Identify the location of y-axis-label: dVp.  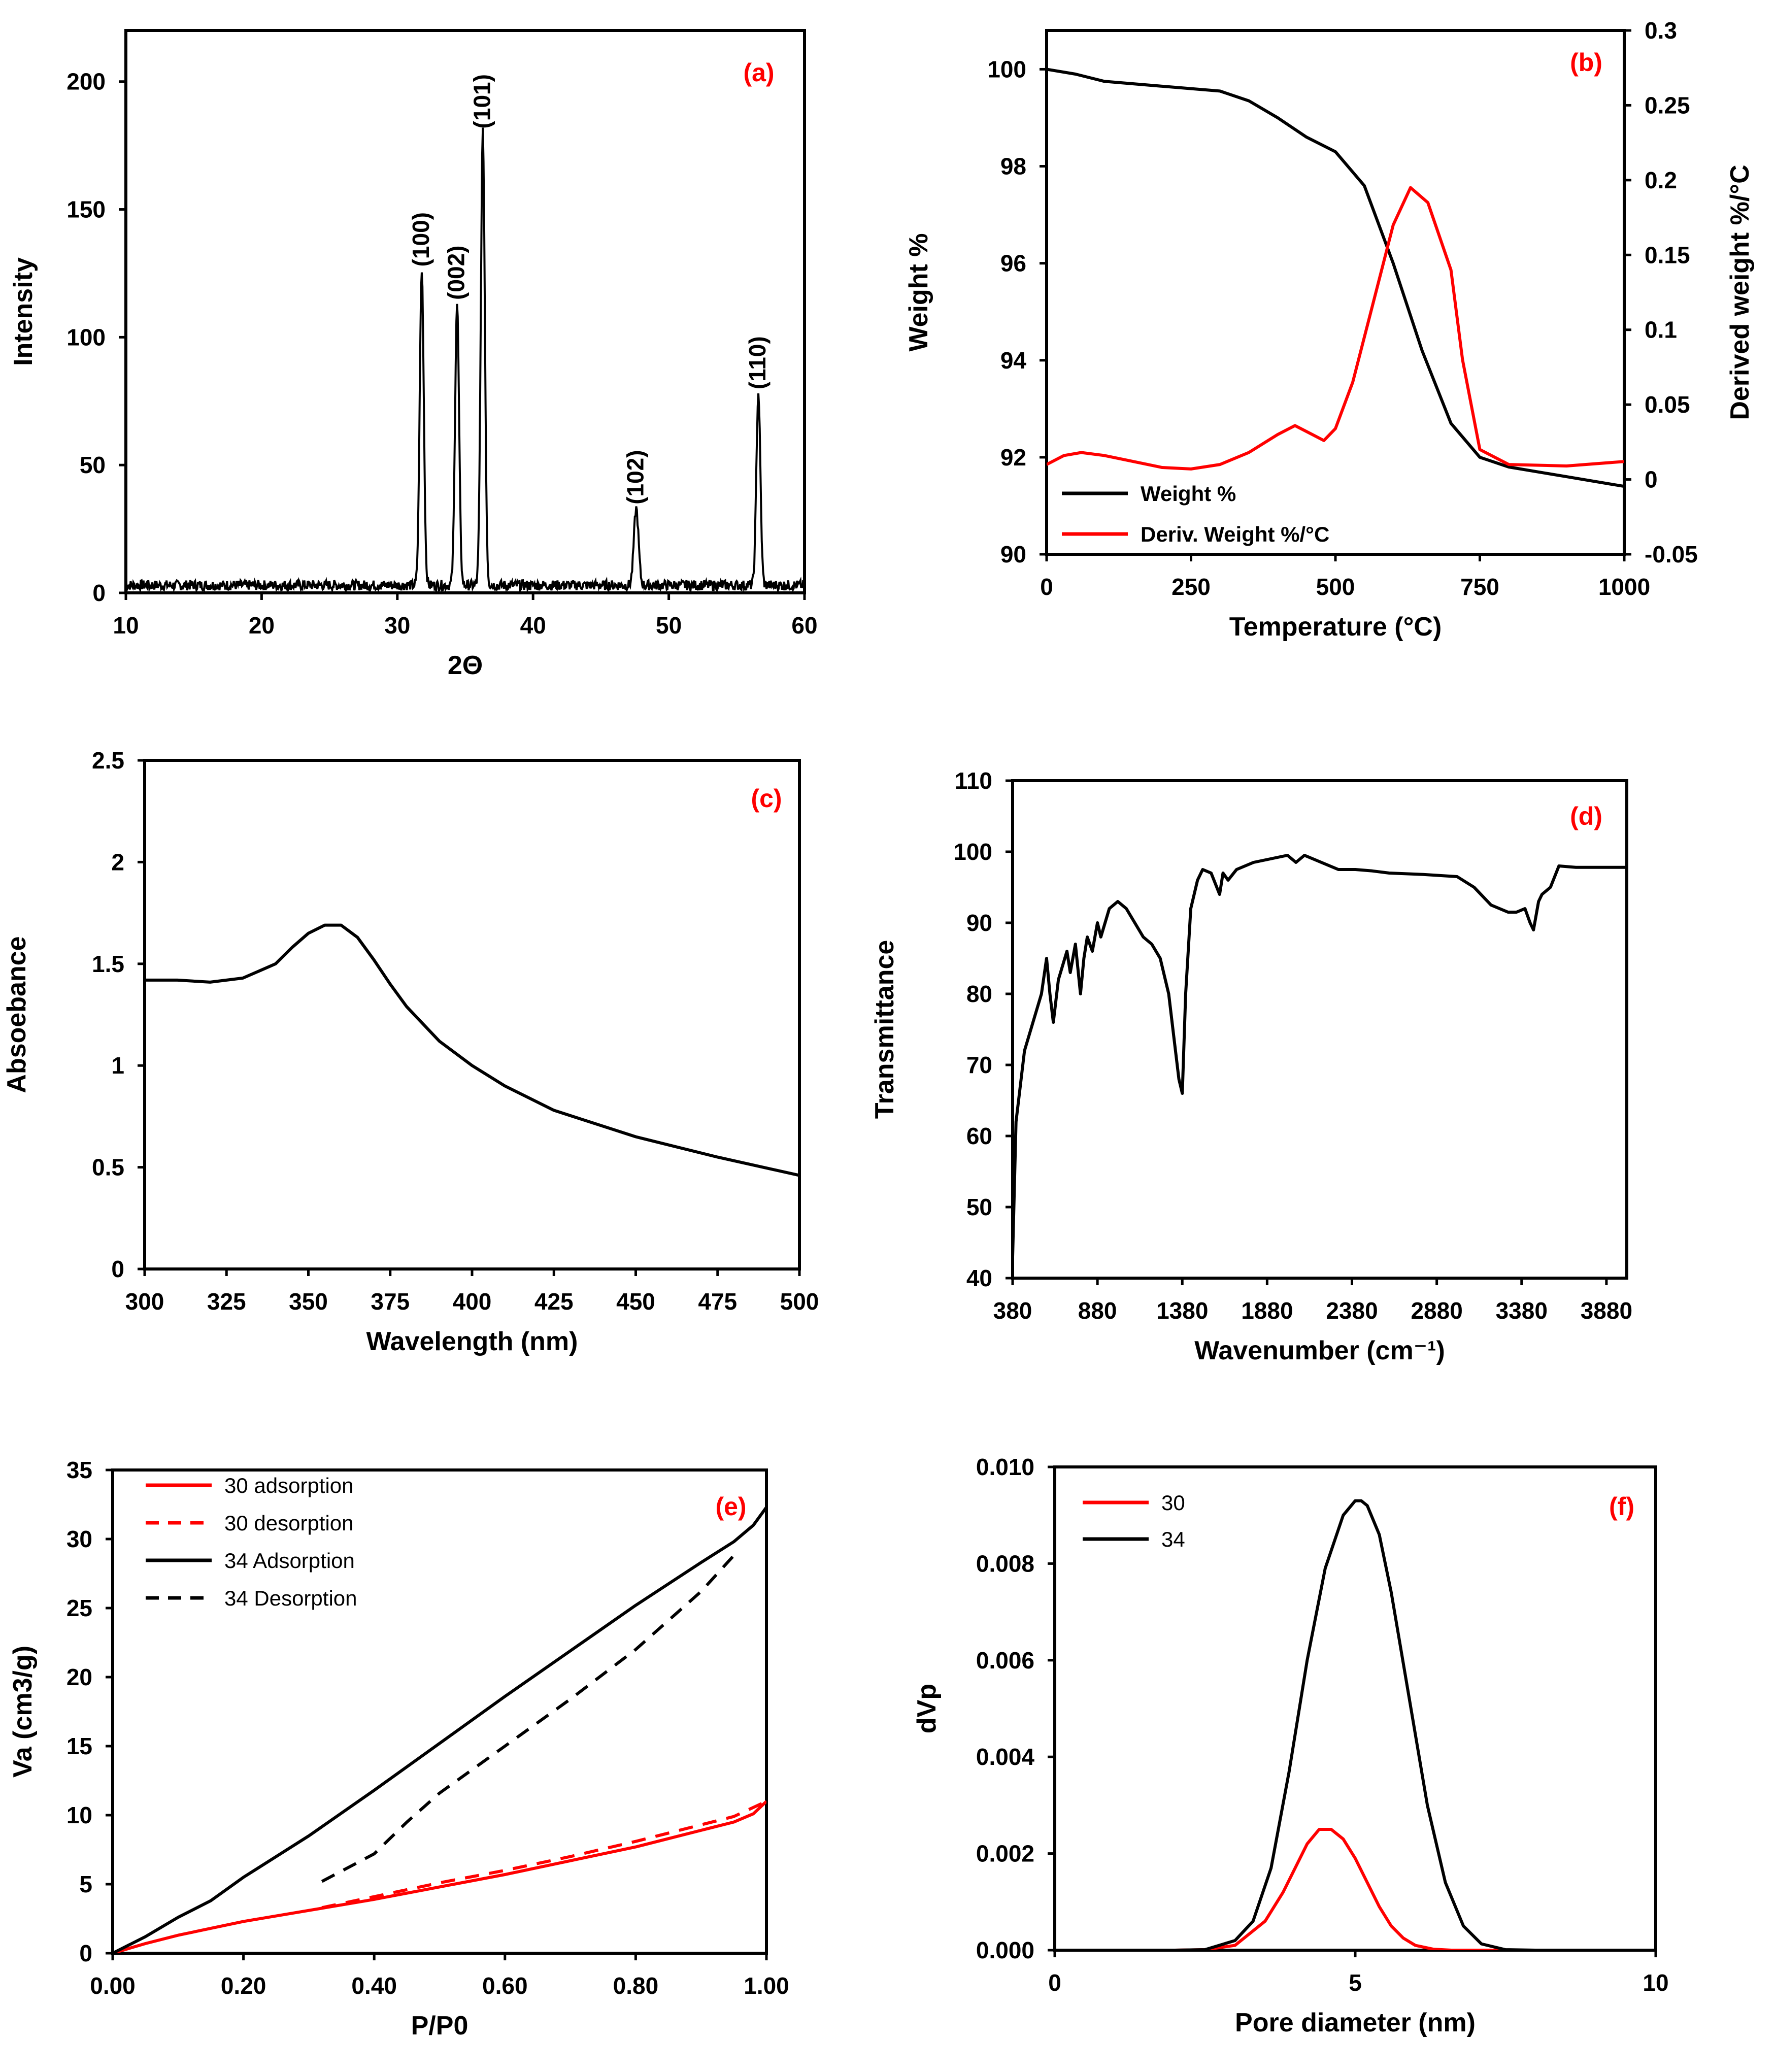
(927, 1708).